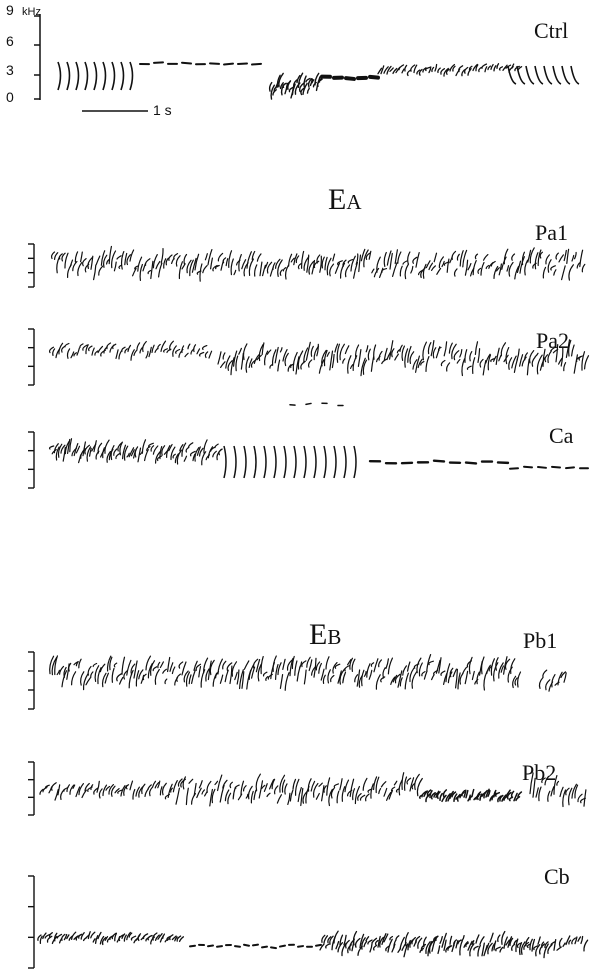 Image resolution: width=593 pixels, height=974 pixels. What do you see at coordinates (59, 76) in the screenshot?
I see `ctrl-arc` at bounding box center [59, 76].